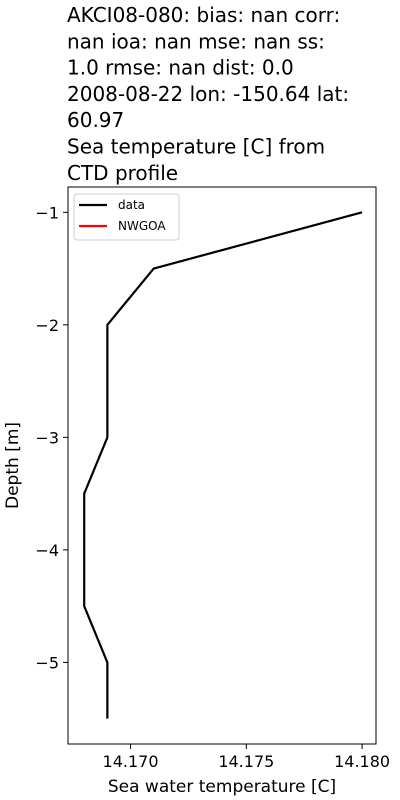  Describe the element at coordinates (47, 550) in the screenshot. I see `y-tick-label: −4` at that location.